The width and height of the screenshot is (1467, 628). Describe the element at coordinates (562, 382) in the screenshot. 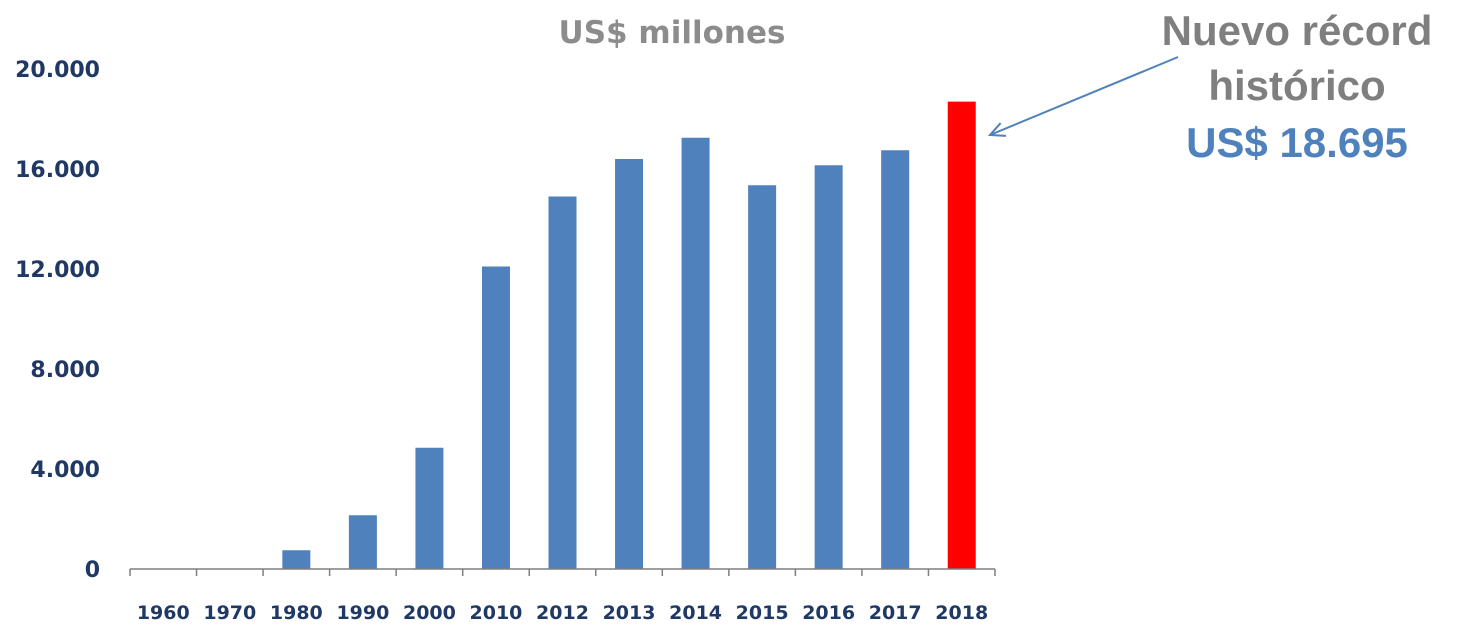

I see `bar-2012` at that location.